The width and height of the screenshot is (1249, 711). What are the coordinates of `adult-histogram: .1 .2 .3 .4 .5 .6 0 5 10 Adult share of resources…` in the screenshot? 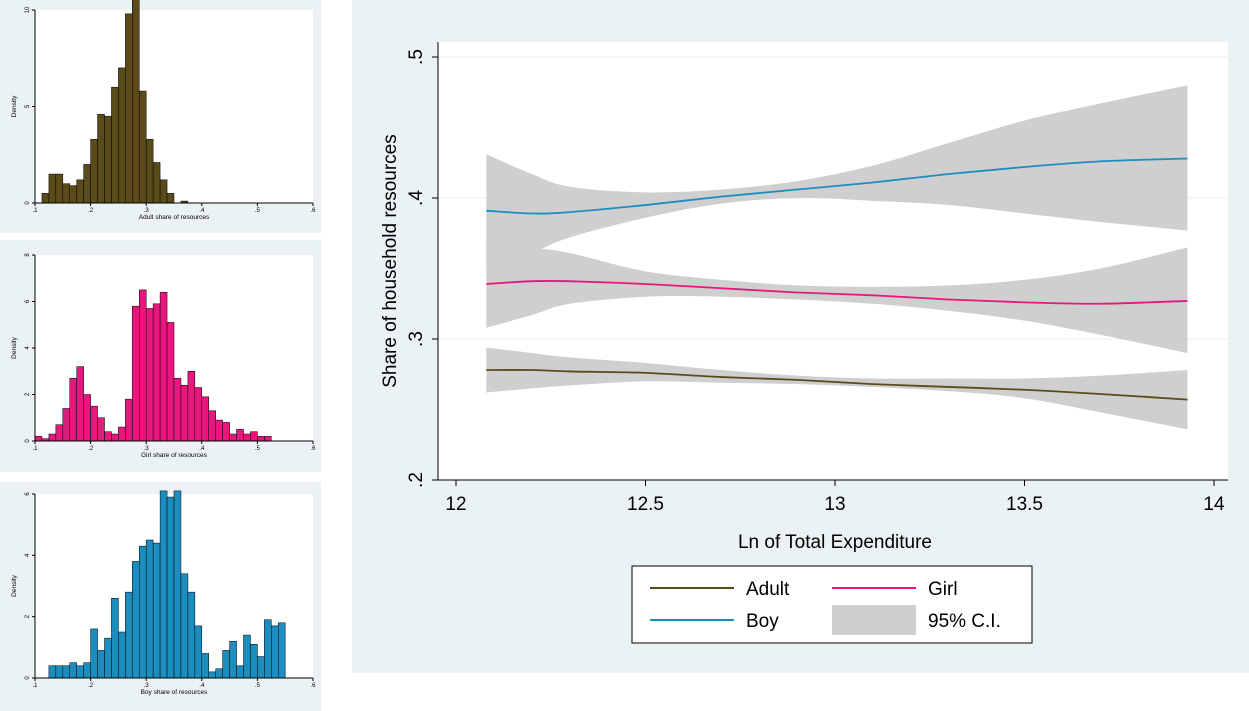 It's located at (160, 116).